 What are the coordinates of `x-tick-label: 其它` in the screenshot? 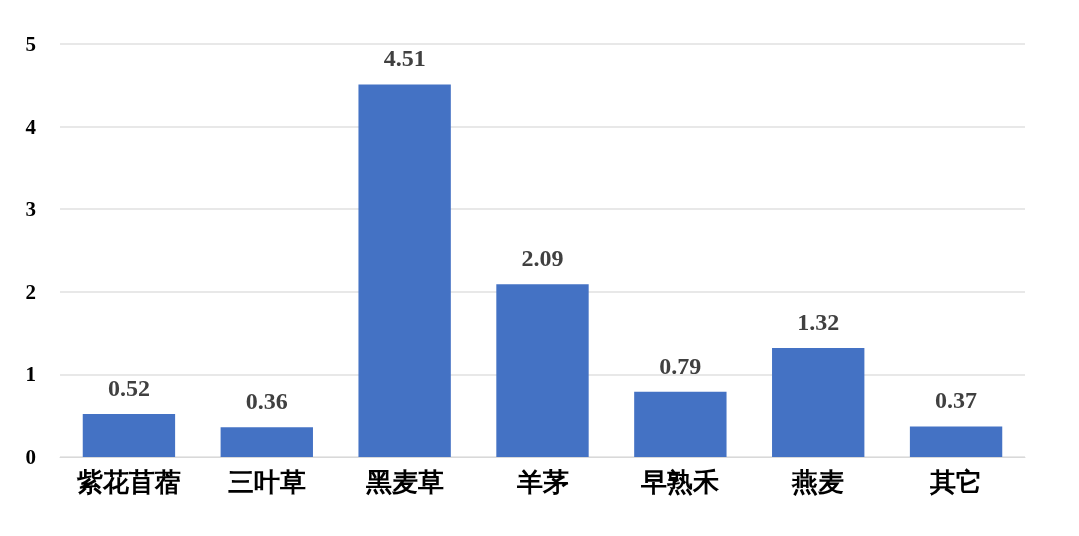 It's located at (956, 482).